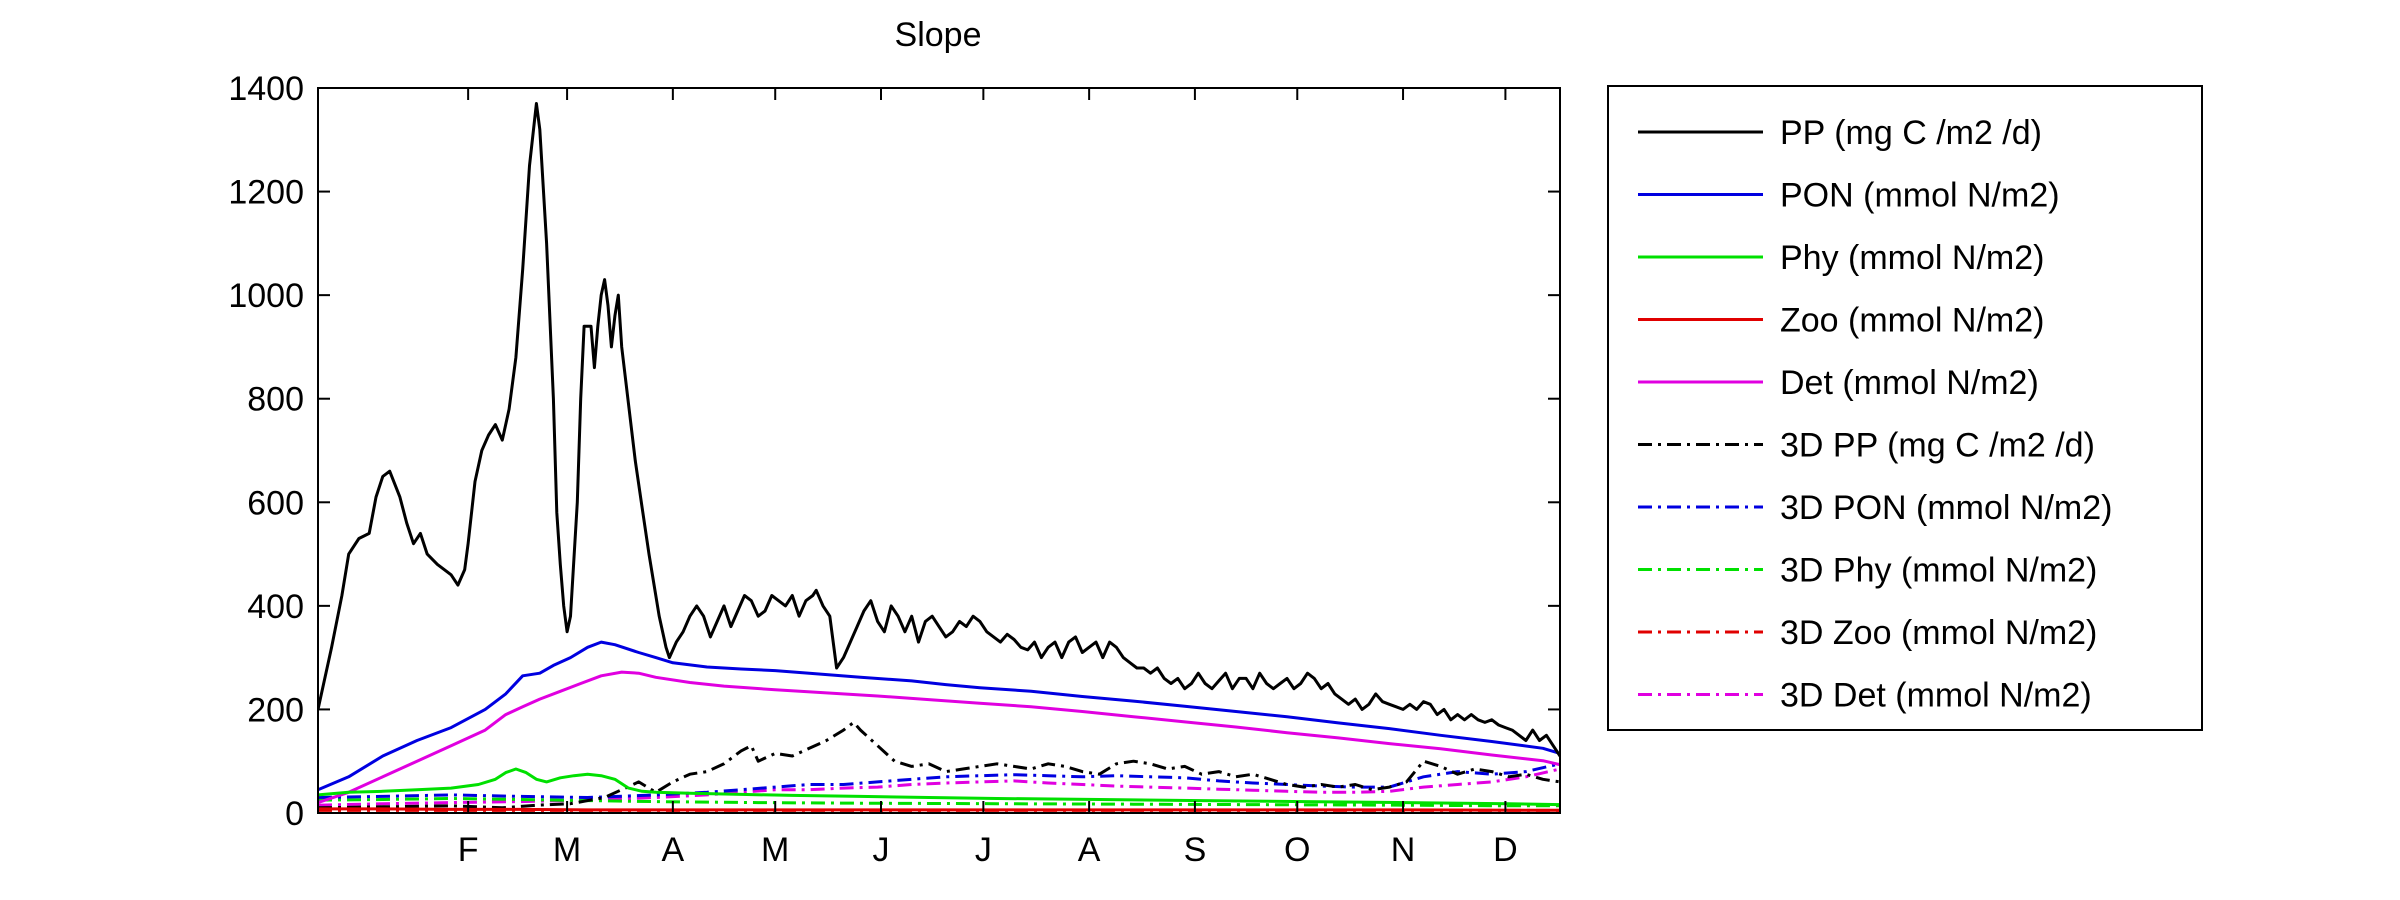 The width and height of the screenshot is (2400, 900). What do you see at coordinates (266, 193) in the screenshot?
I see `y-tick-label: 1200` at bounding box center [266, 193].